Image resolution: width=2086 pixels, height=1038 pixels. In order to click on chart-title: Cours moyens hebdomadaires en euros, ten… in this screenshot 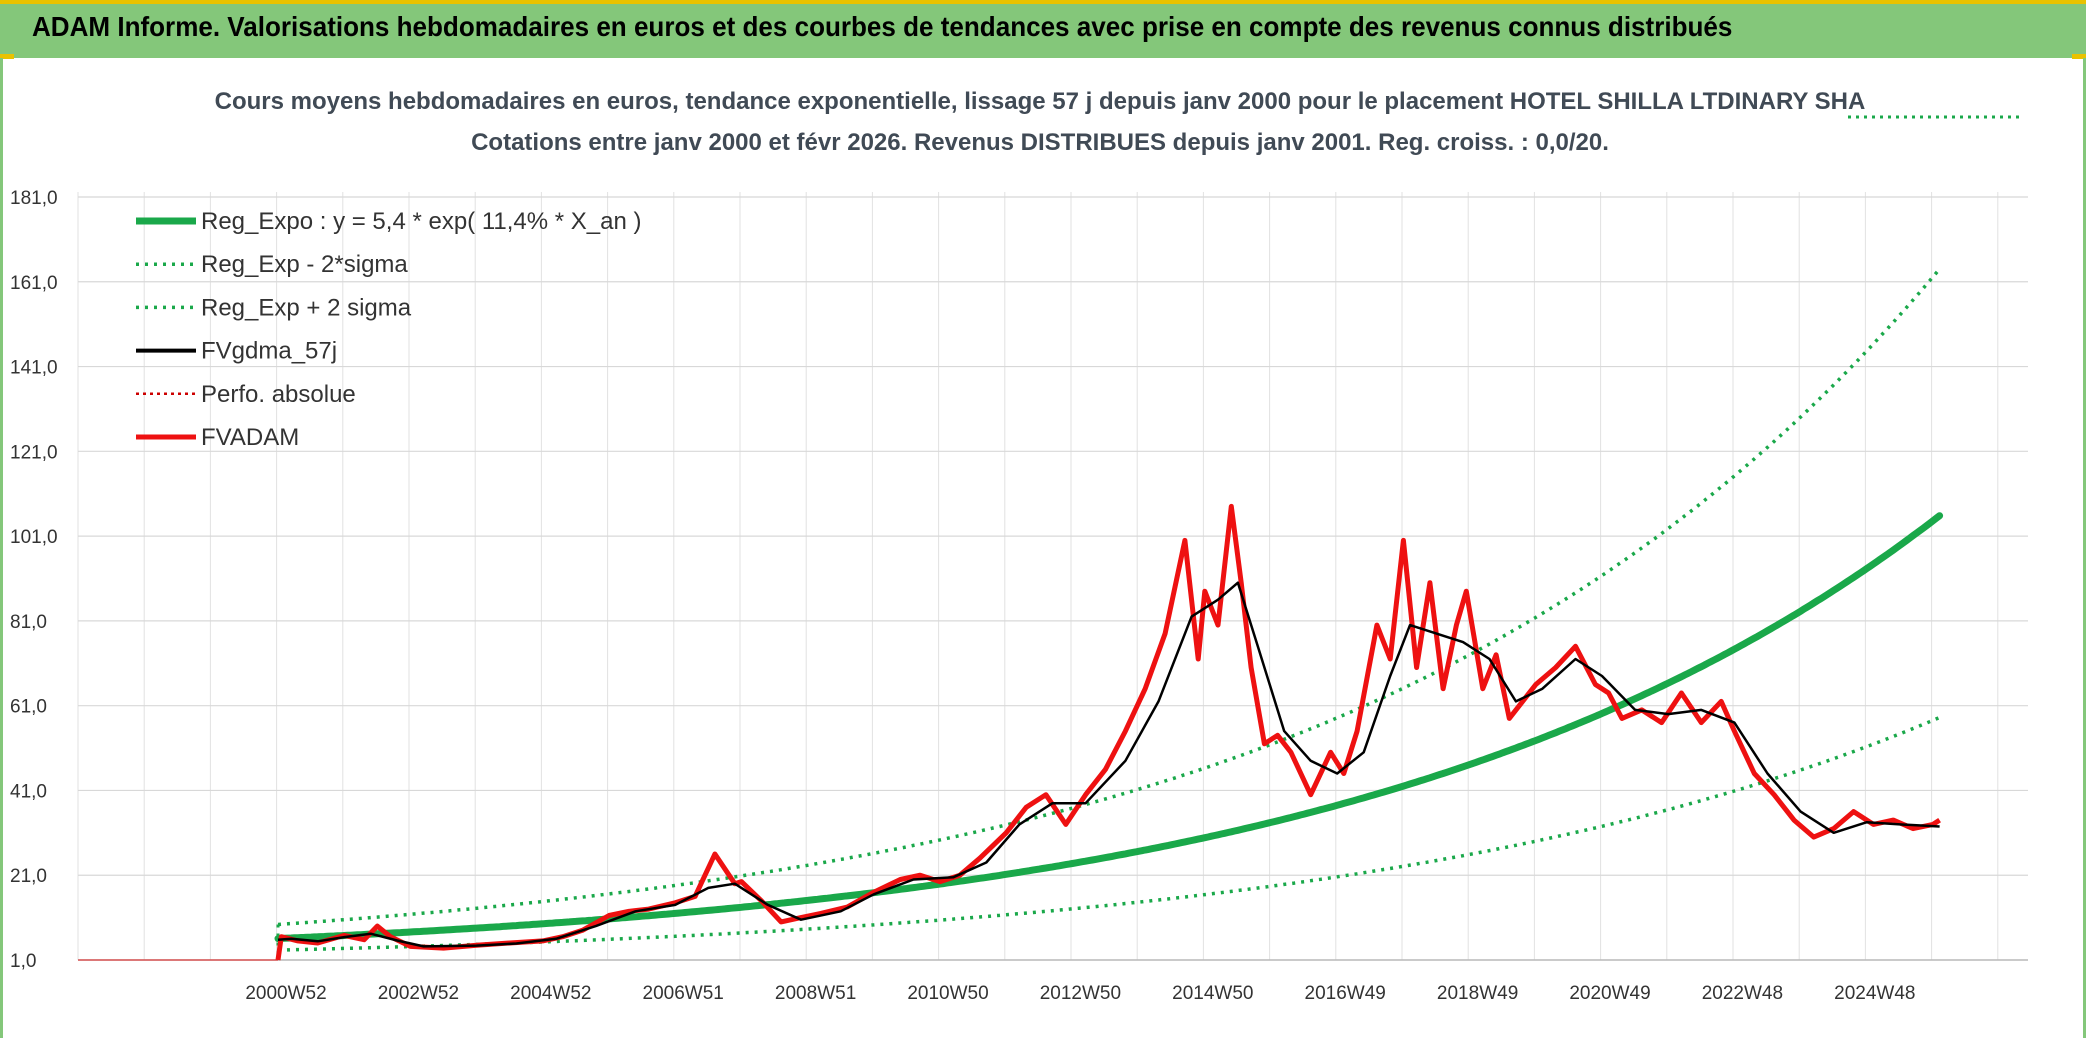, I will do `click(1040, 101)`.